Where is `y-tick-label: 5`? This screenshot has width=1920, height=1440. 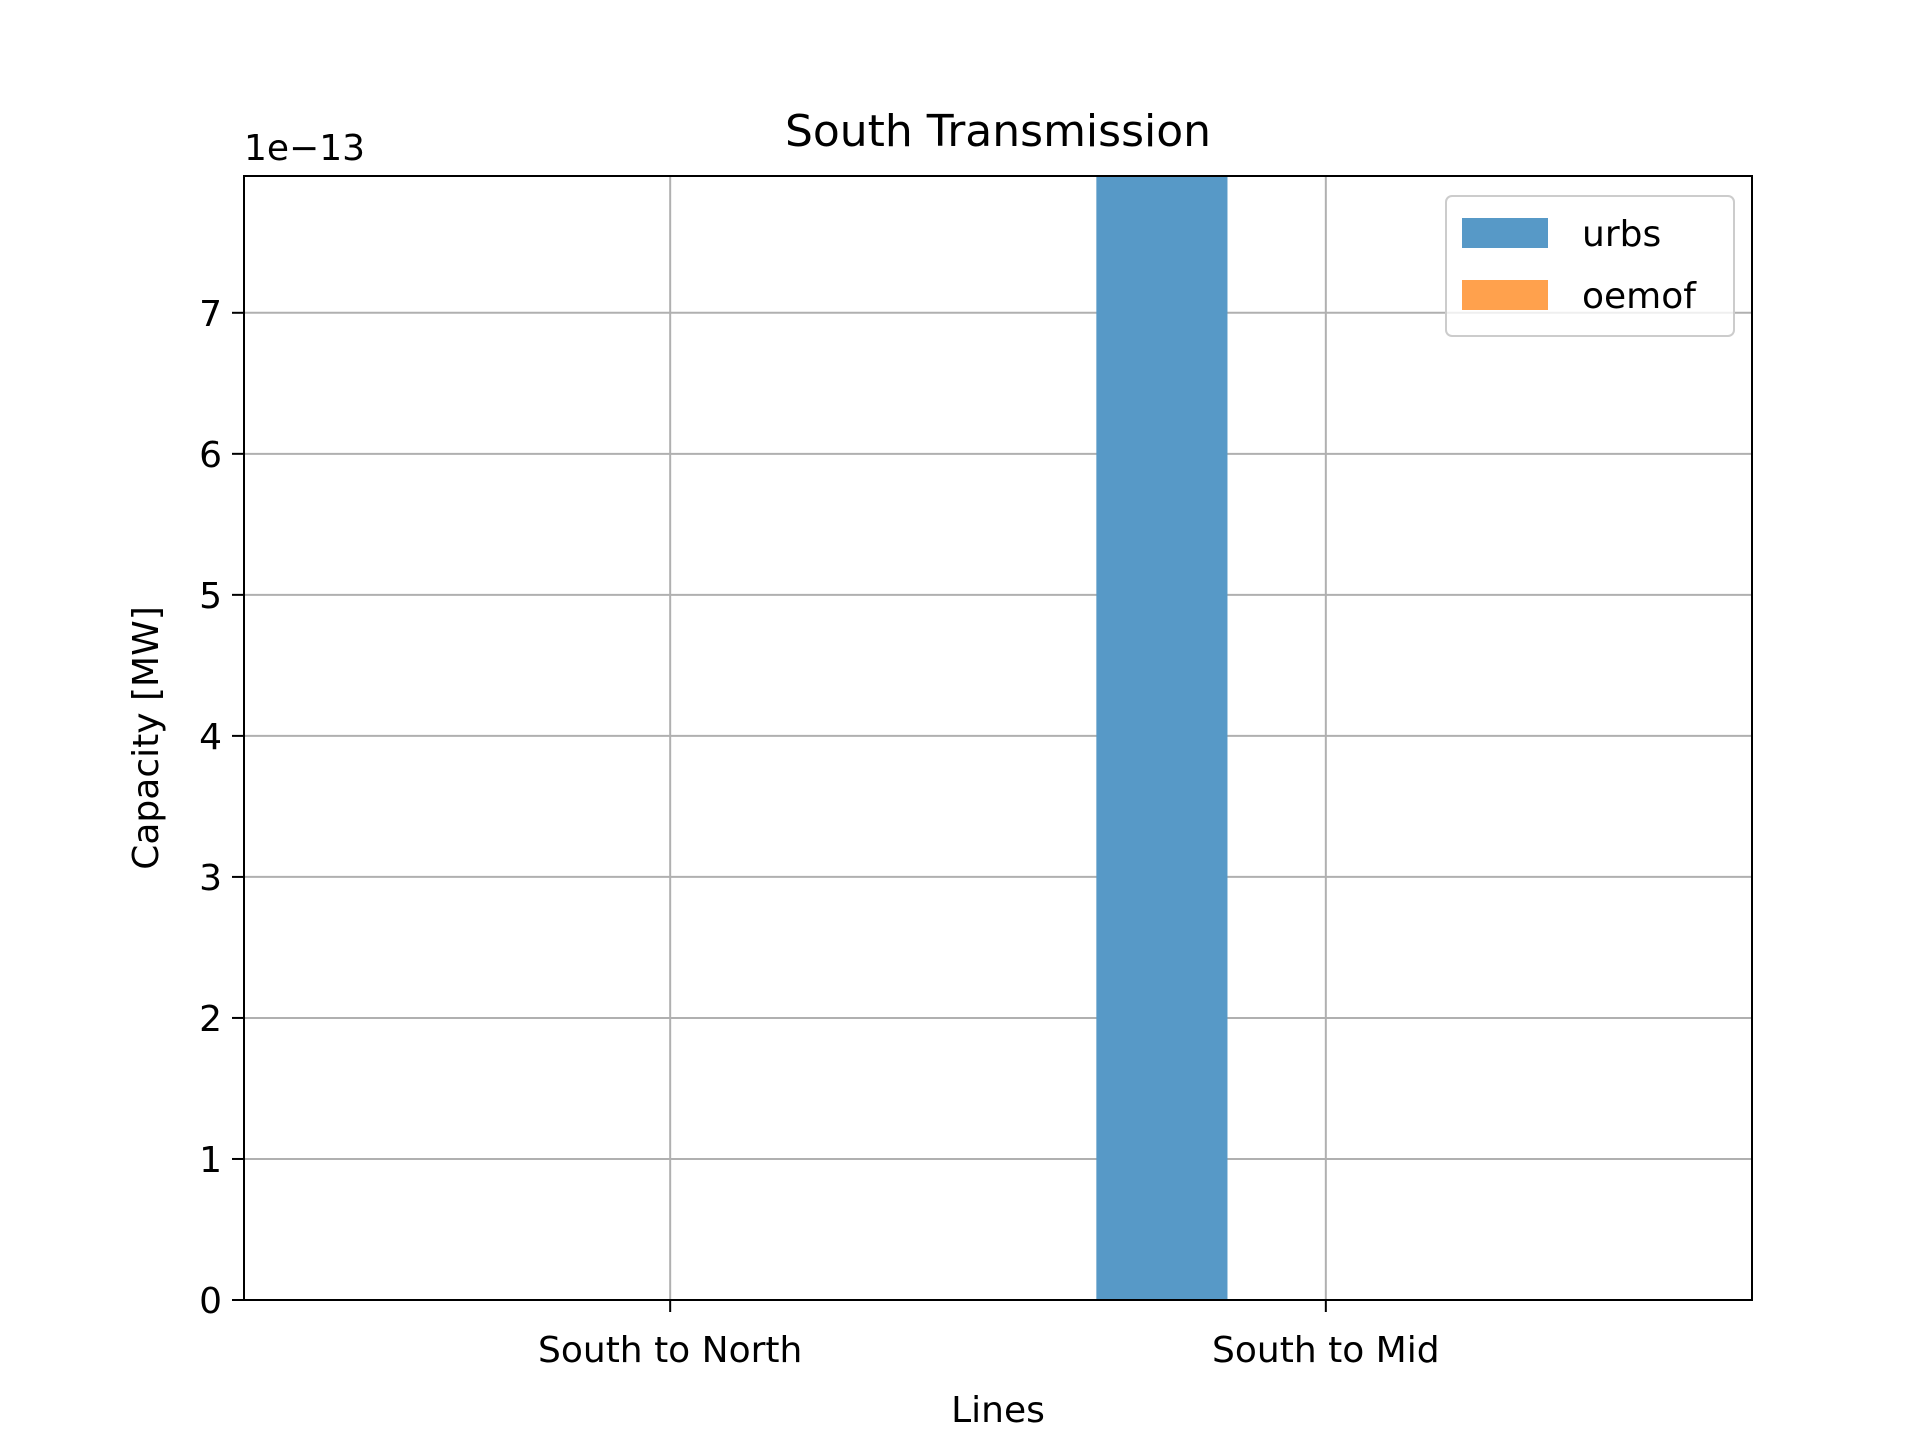 y-tick-label: 5 is located at coordinates (210, 596).